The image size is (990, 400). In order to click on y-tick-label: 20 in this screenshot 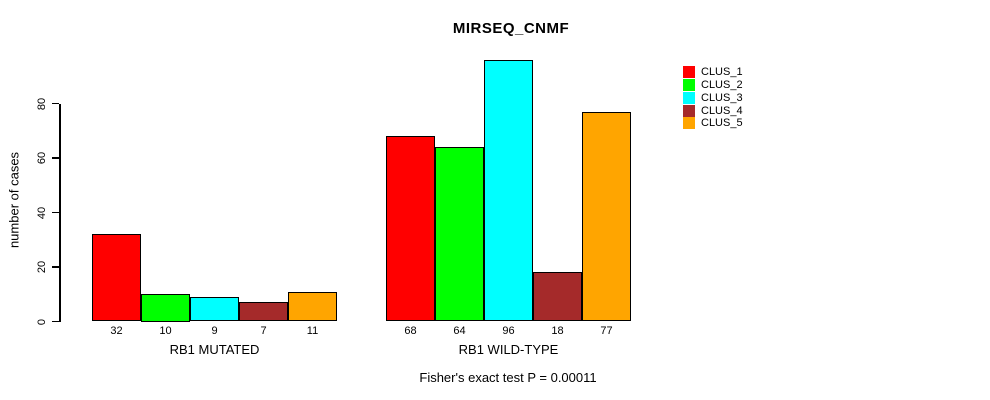, I will do `click(42, 267)`.